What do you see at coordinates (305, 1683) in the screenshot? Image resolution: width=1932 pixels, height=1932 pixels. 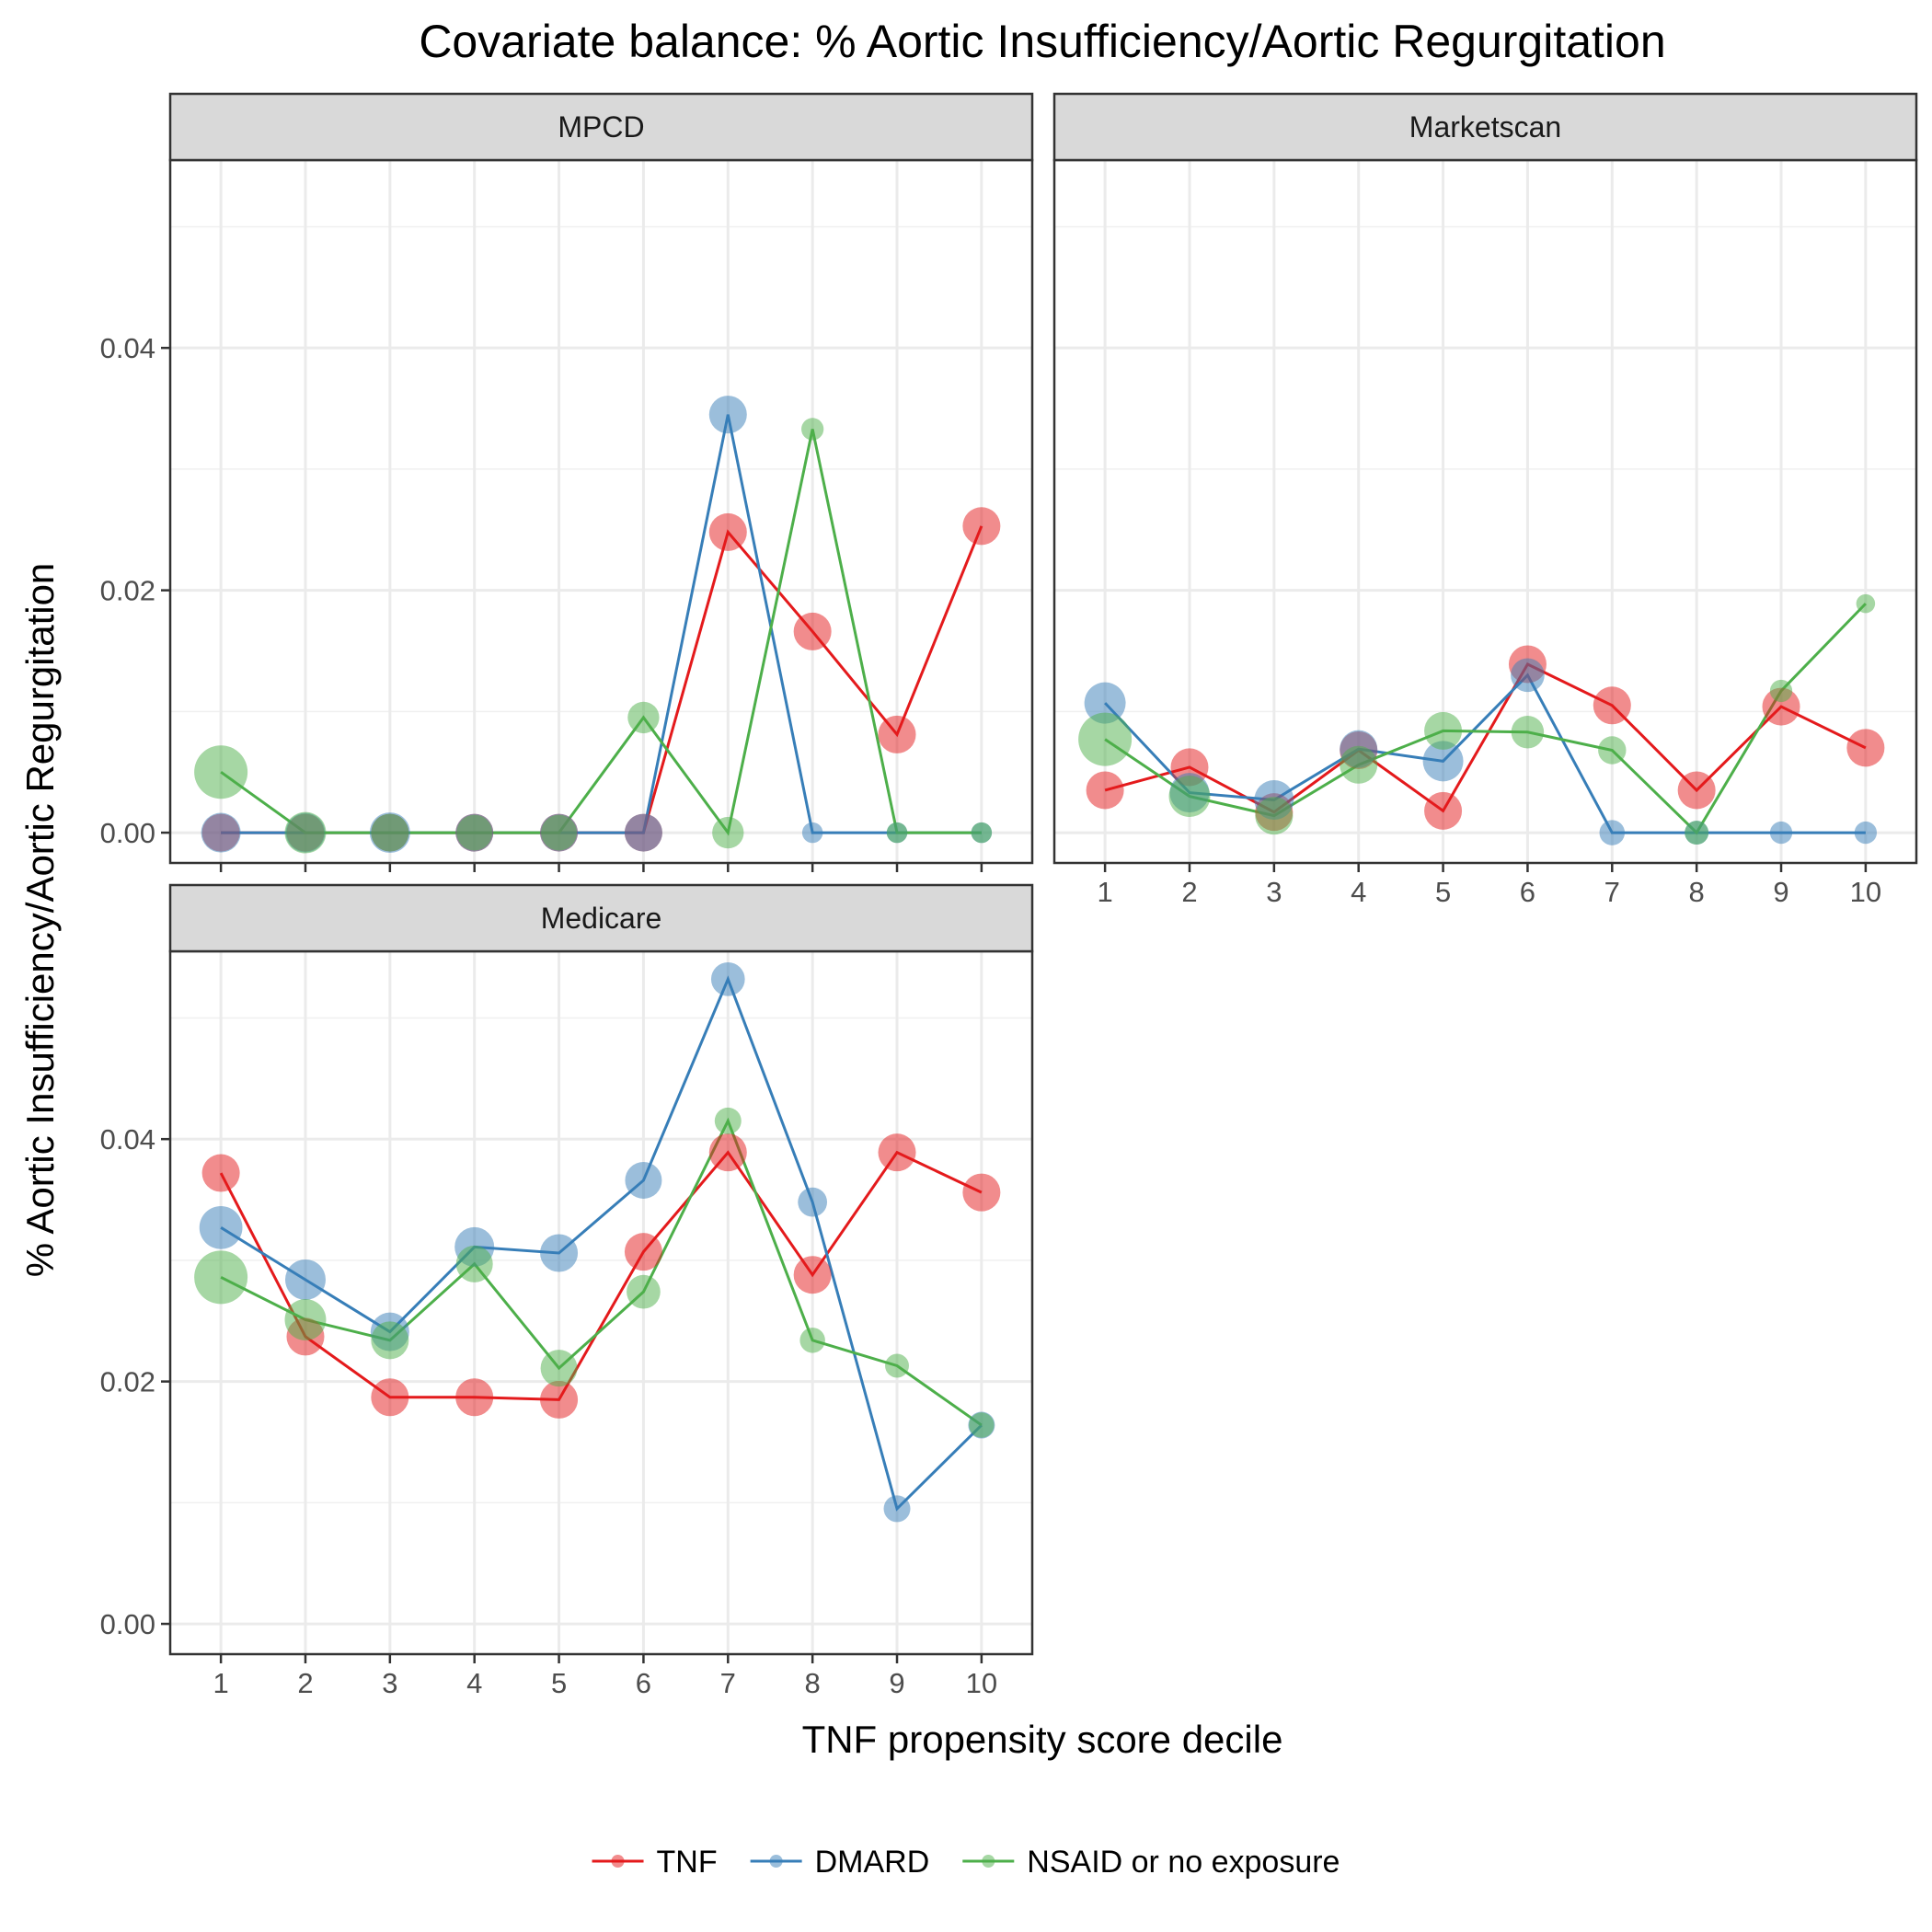 I see `x-tick-label: 2` at bounding box center [305, 1683].